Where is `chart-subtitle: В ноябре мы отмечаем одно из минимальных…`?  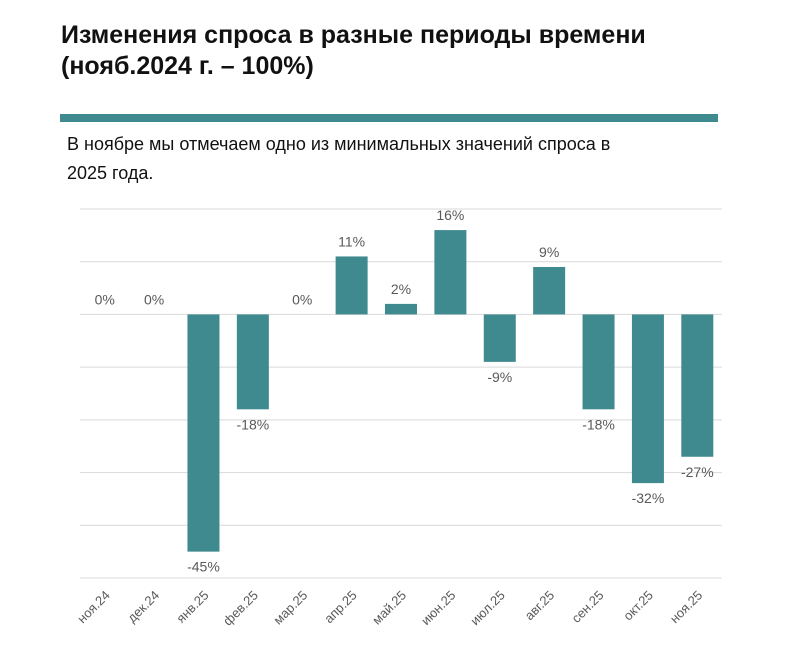
chart-subtitle: В ноябре мы отмечаем одно из минимальных… is located at coordinates (339, 158).